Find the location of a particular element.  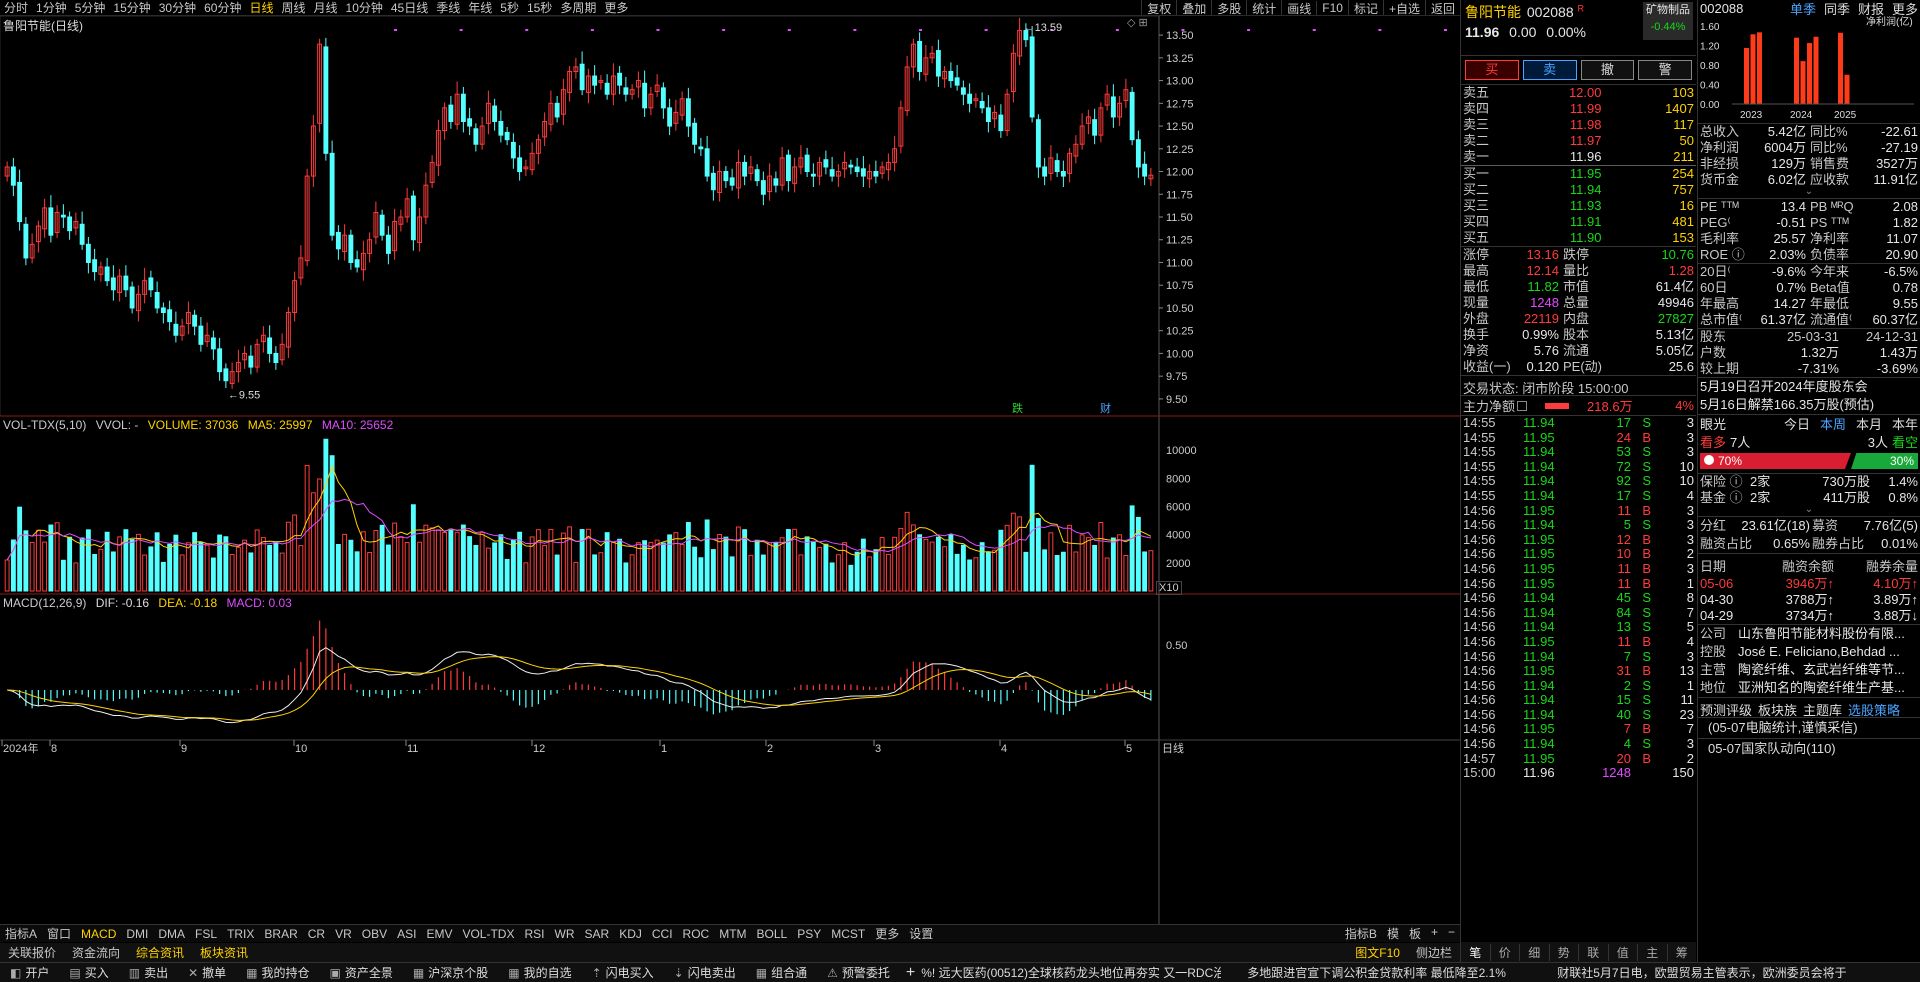

toolbar-button: 标记 is located at coordinates (1365, 7).